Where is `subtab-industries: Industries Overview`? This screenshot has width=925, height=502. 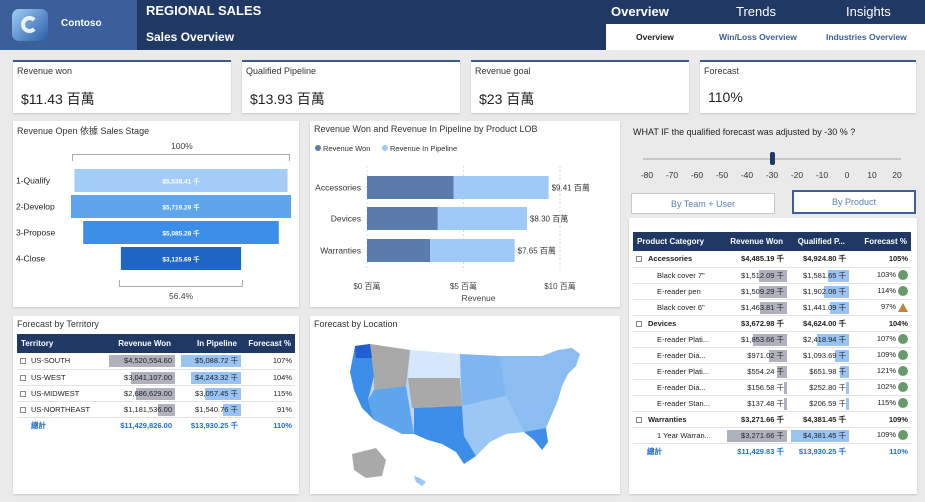
subtab-industries: Industries Overview is located at coordinates (866, 37).